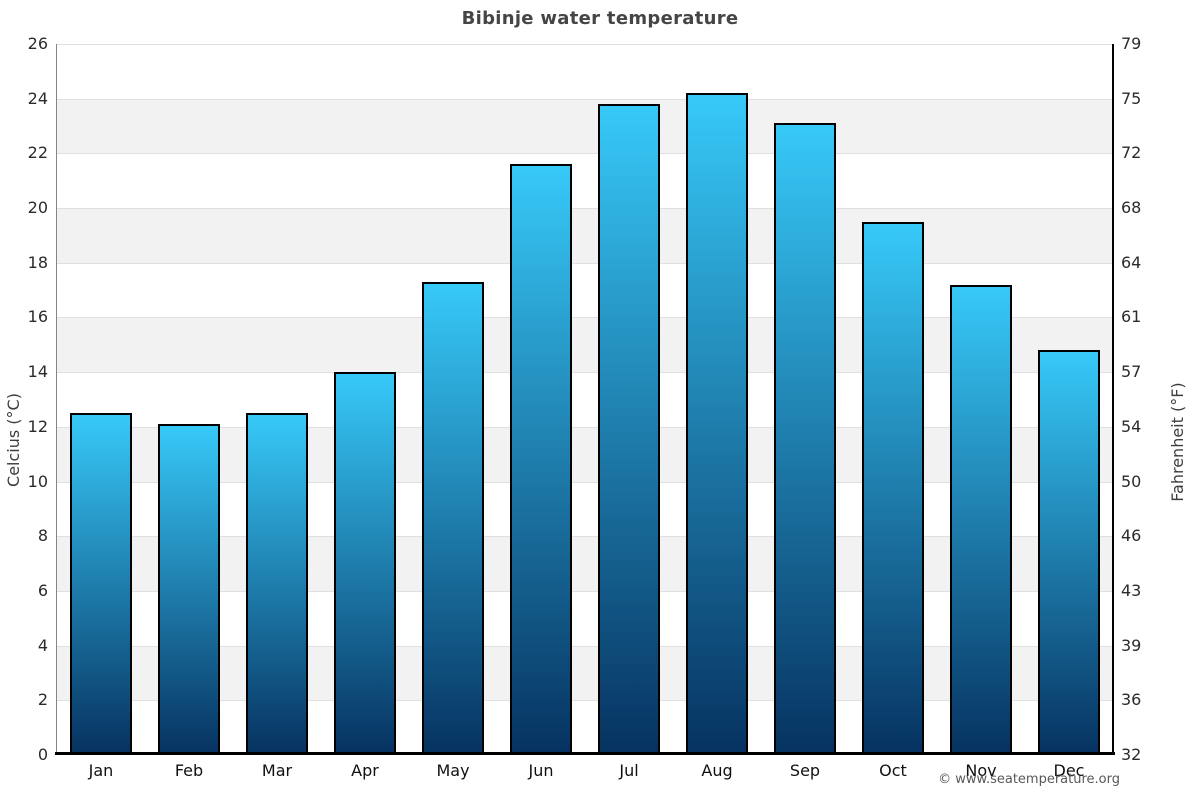 This screenshot has width=1200, height=800. Describe the element at coordinates (101, 770) in the screenshot. I see `x-tick-jan: Jan` at that location.